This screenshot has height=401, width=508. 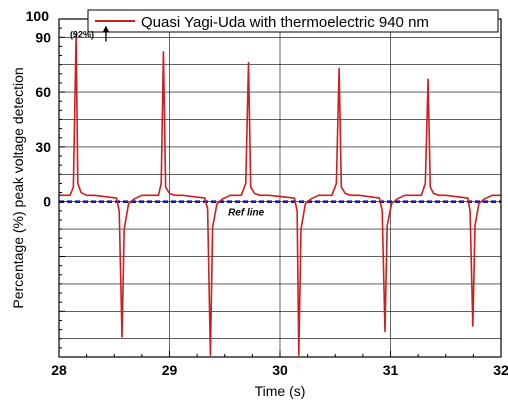 I want to click on y-tick-label: 30, so click(x=43, y=147).